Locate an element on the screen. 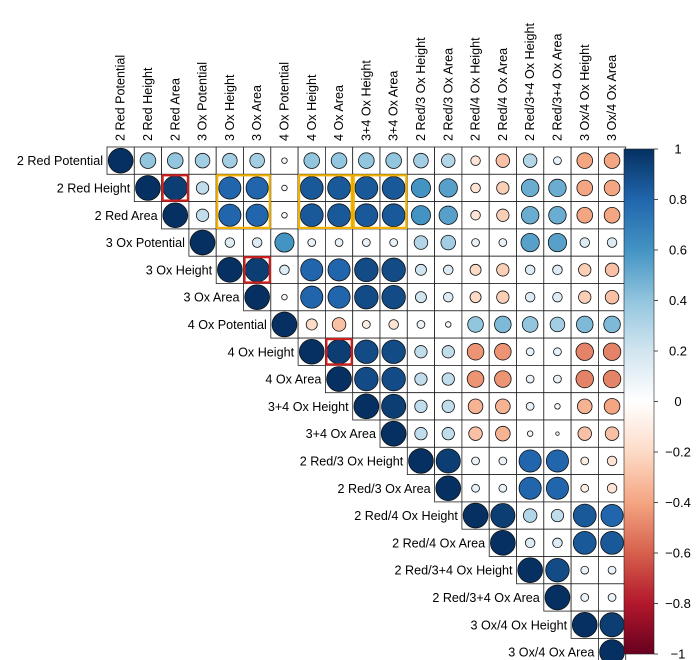 Image resolution: width=699 pixels, height=660 pixels. column-label: 3+4 Ox Height is located at coordinates (366, 100).